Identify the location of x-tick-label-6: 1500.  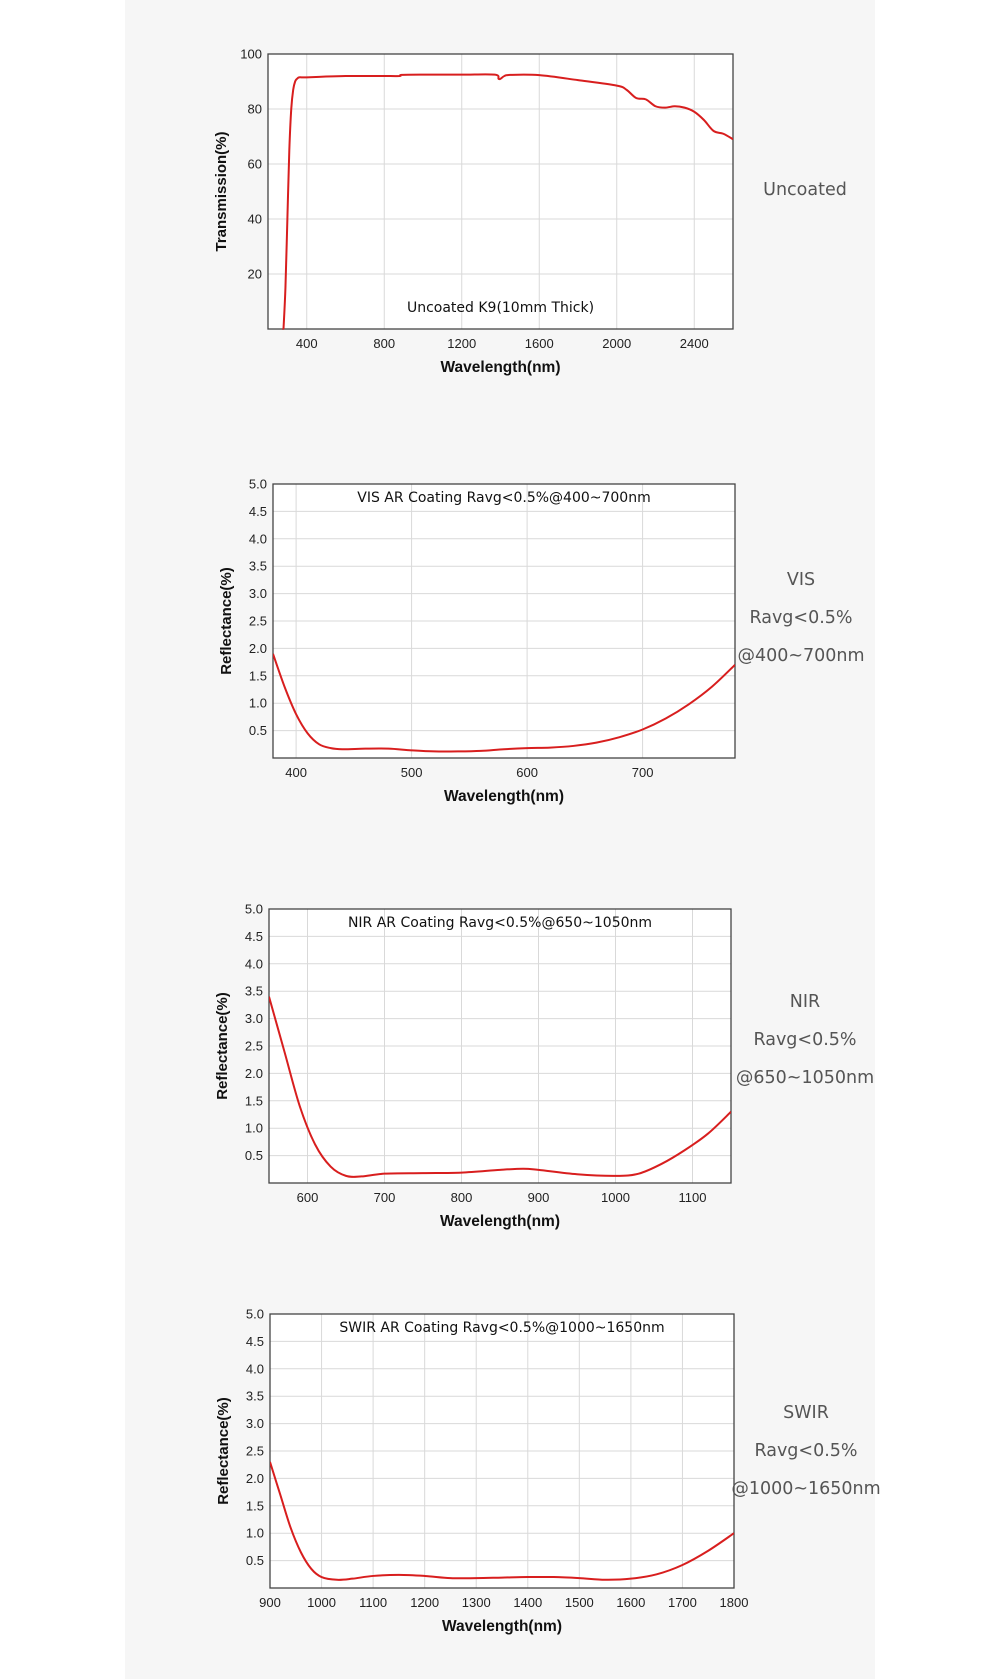
(579, 1602).